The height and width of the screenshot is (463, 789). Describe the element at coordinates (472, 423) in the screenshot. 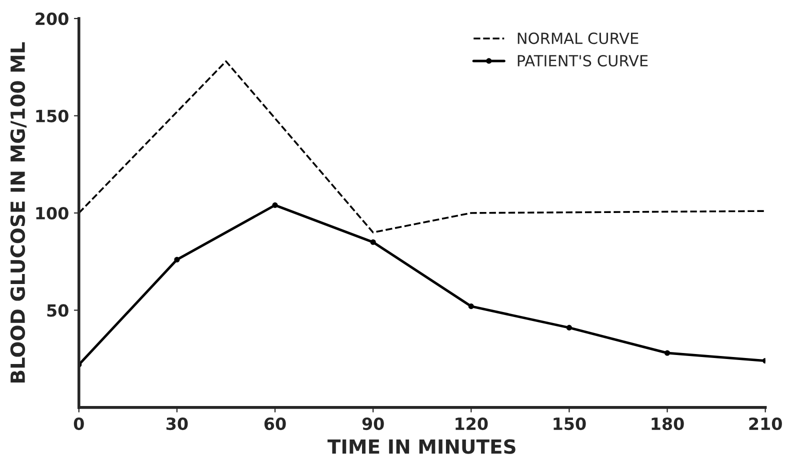

I see `x-tick-label: 120` at that location.